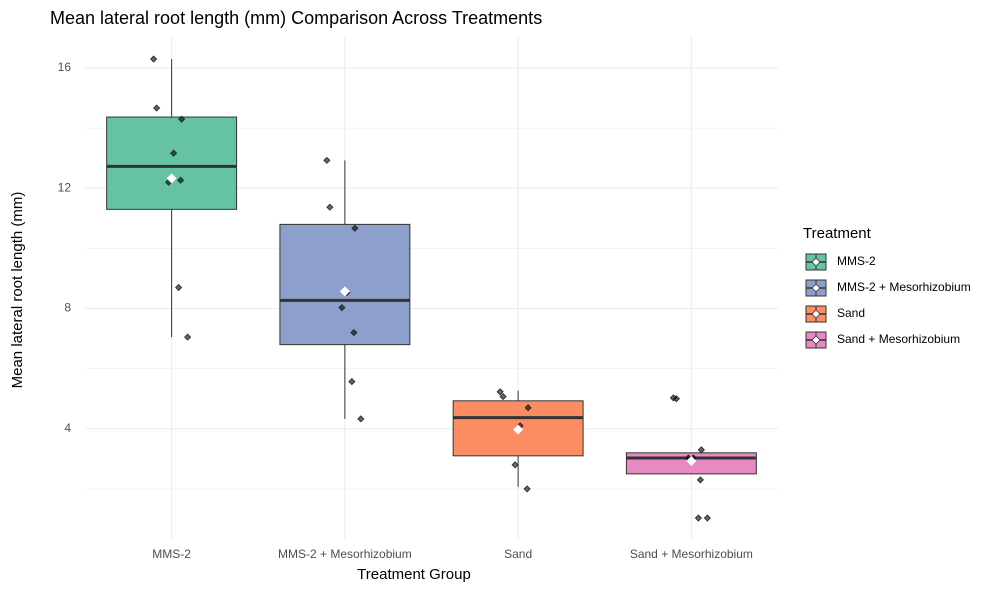  Describe the element at coordinates (851, 313) in the screenshot. I see `legend-label: Sand` at that location.